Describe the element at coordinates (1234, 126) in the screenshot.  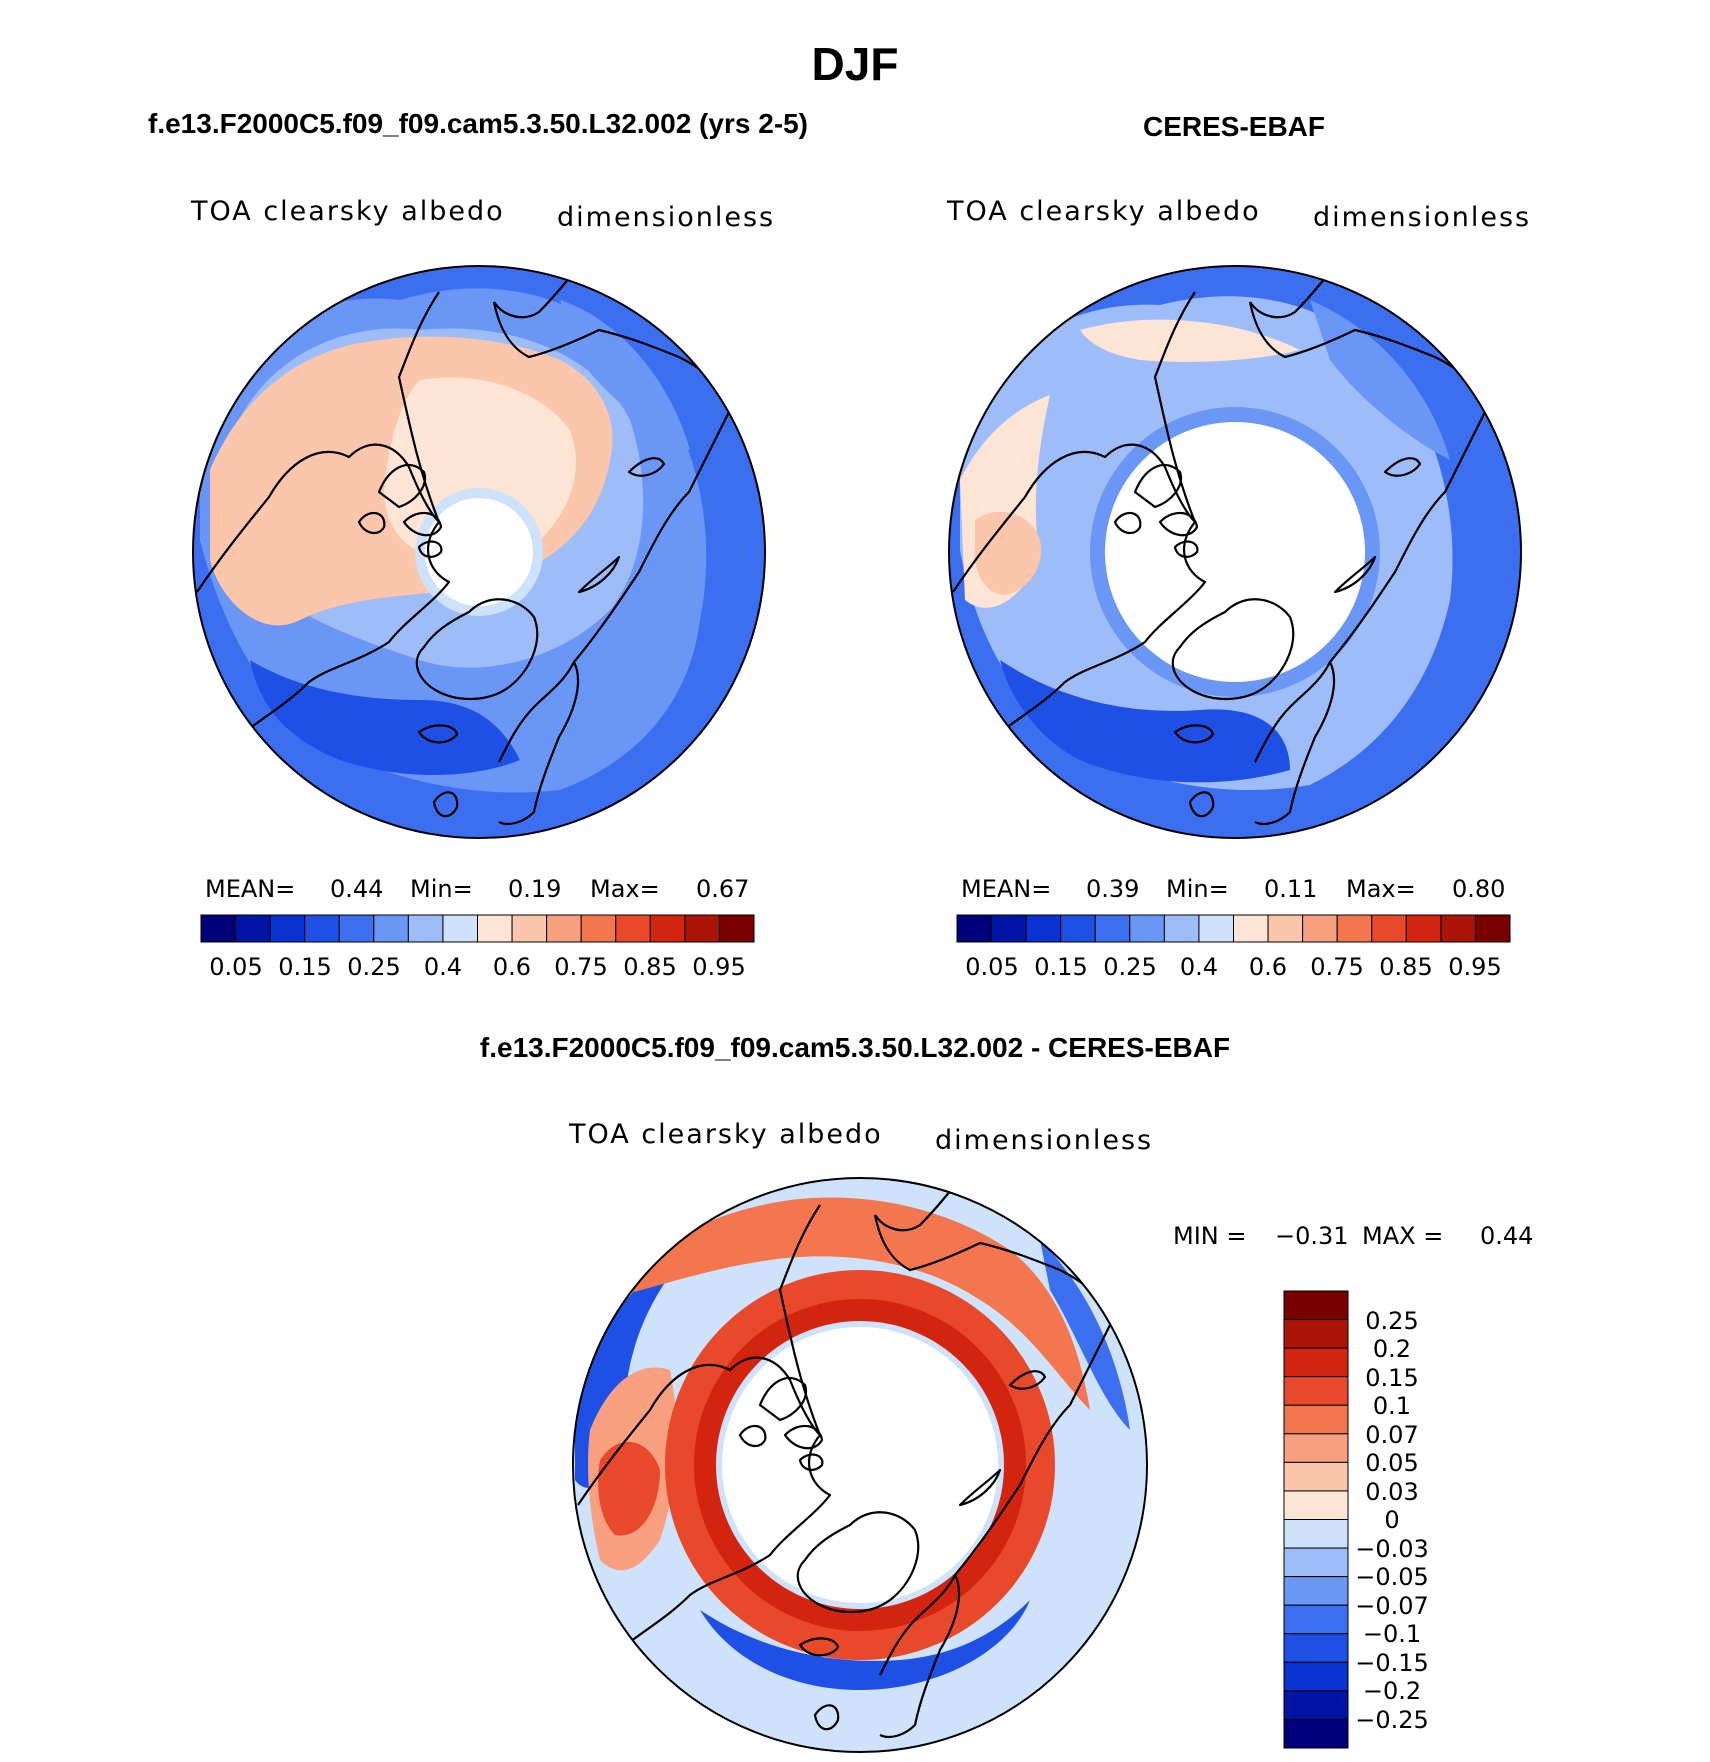
I see `panel-obs-header: CERES-EBAF` at that location.